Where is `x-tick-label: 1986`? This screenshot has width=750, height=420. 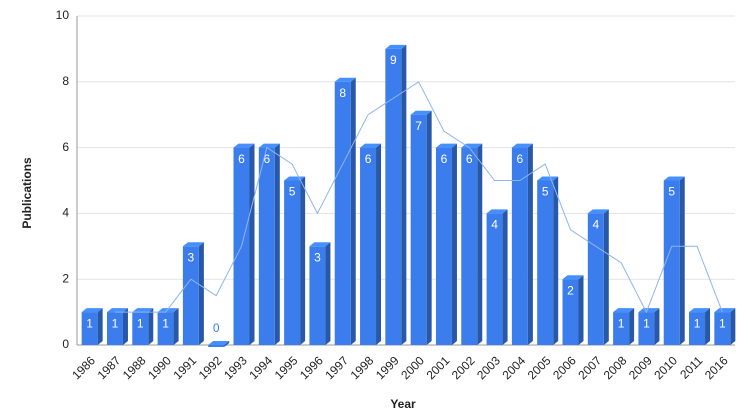 x-tick-label: 1986 is located at coordinates (83, 367).